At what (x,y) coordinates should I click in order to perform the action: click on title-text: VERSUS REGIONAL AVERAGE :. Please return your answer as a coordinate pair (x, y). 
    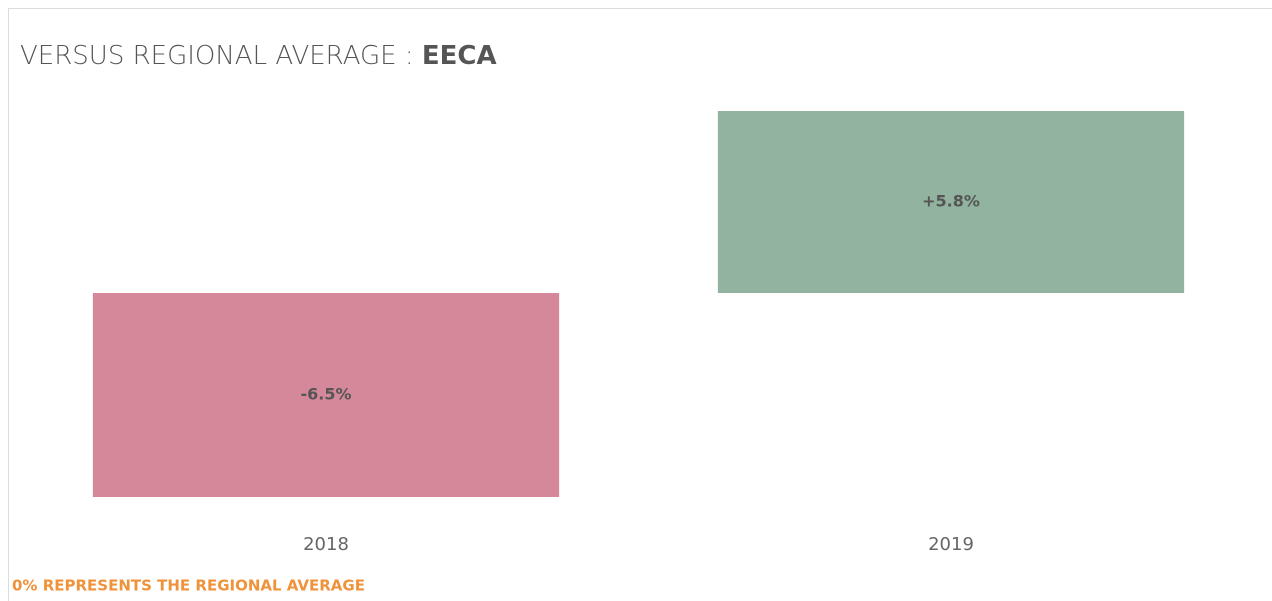
    Looking at the image, I should click on (221, 56).